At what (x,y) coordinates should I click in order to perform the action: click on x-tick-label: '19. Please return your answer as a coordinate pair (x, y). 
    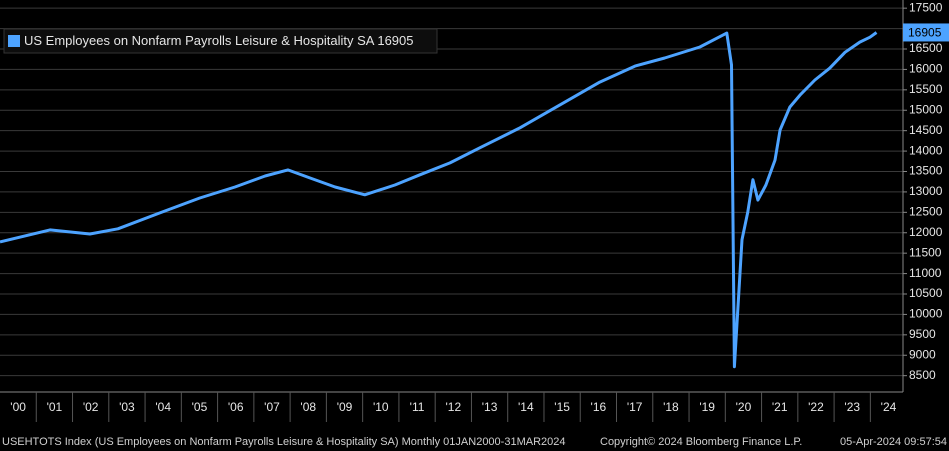
    Looking at the image, I should click on (707, 407).